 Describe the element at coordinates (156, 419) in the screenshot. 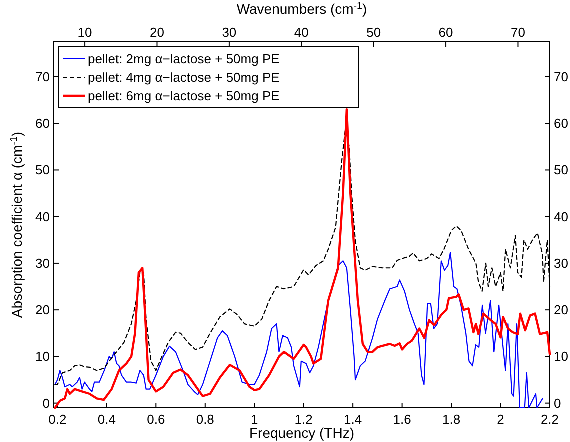

I see `x-tick-label: 0.6` at that location.